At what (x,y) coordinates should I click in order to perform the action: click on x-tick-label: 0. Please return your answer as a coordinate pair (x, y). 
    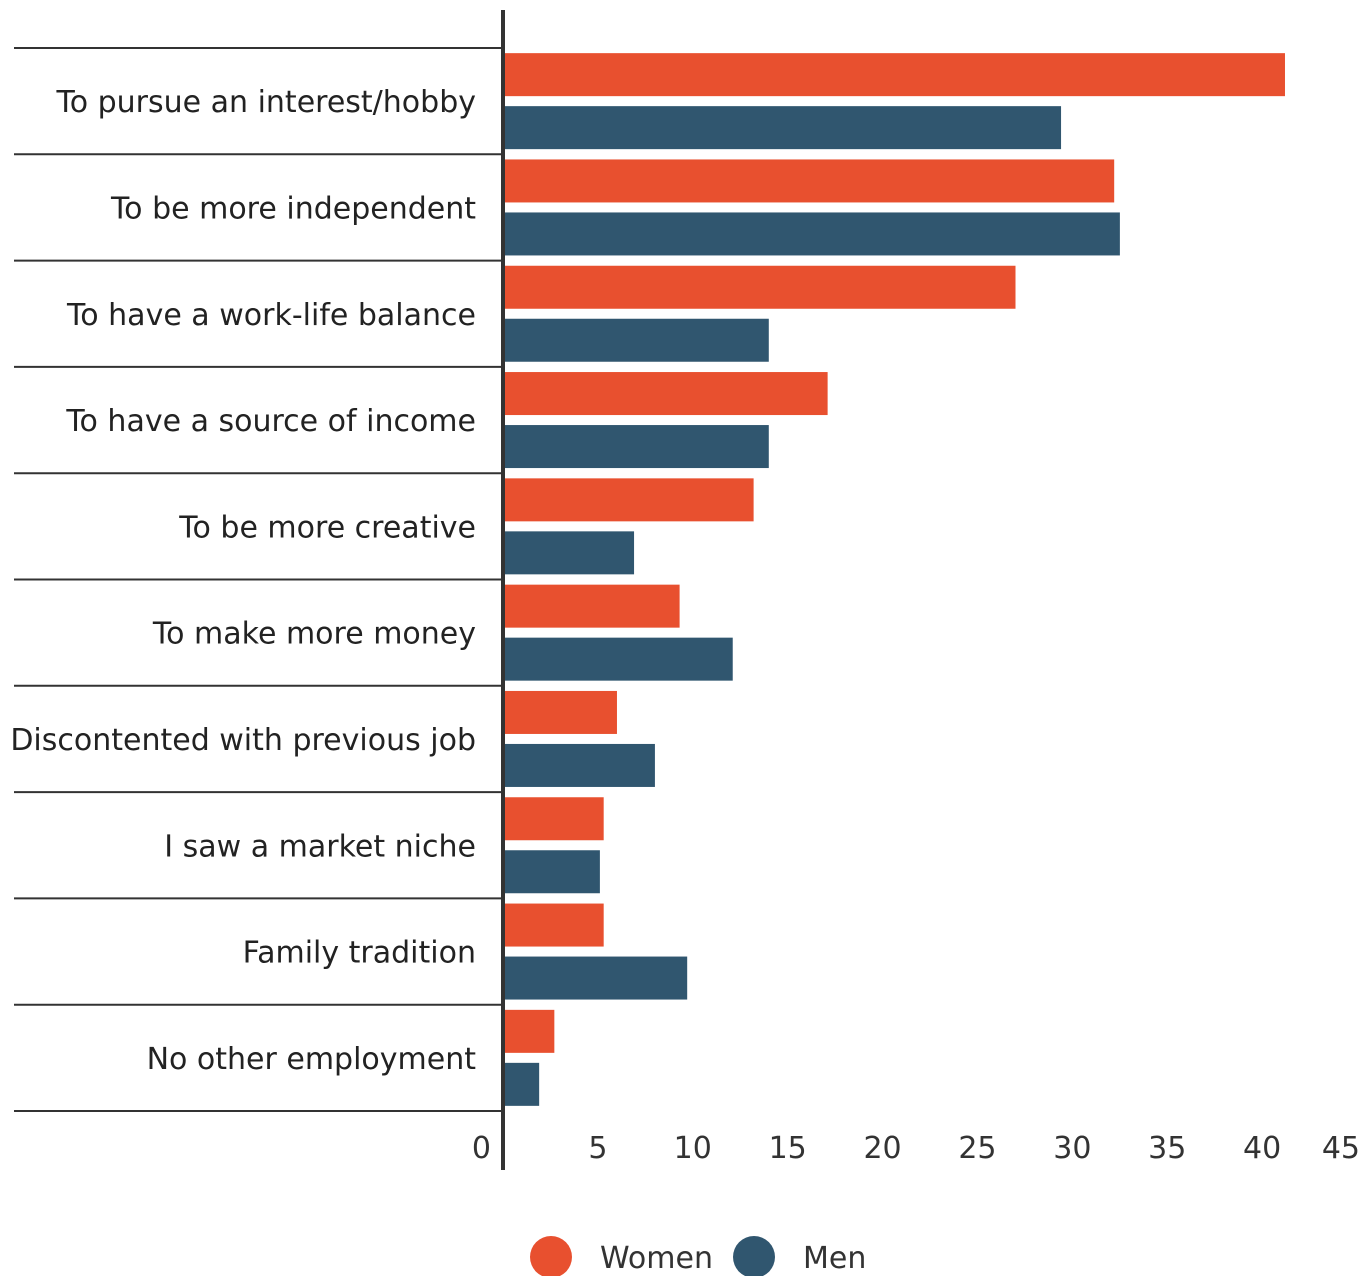
    Looking at the image, I should click on (481, 1148).